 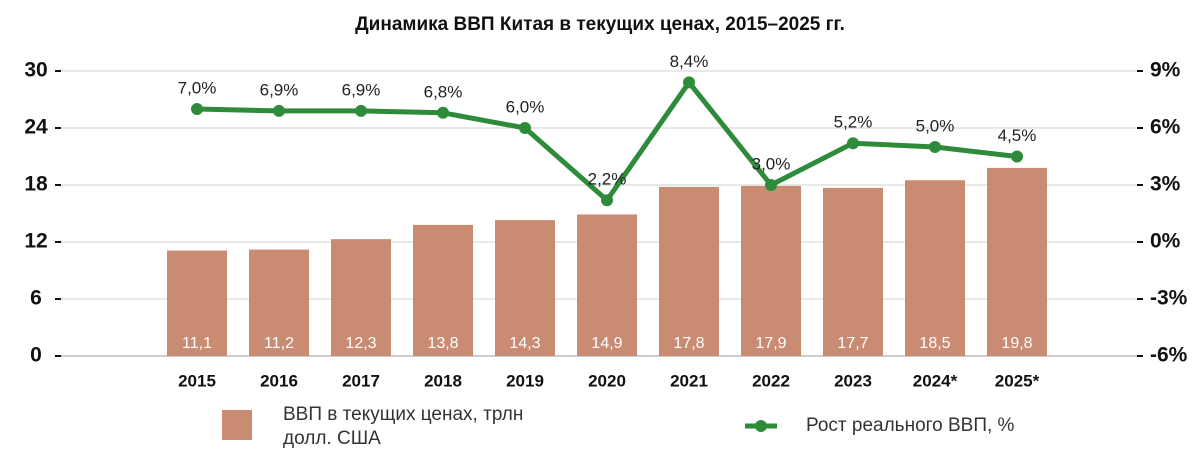 What do you see at coordinates (279, 380) in the screenshot?
I see `x-tick-label: 2016` at bounding box center [279, 380].